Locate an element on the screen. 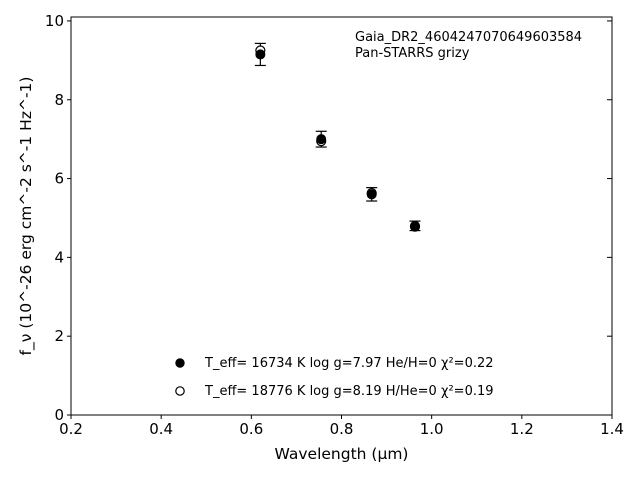  x-tick-label: 0.6 is located at coordinates (251, 429).